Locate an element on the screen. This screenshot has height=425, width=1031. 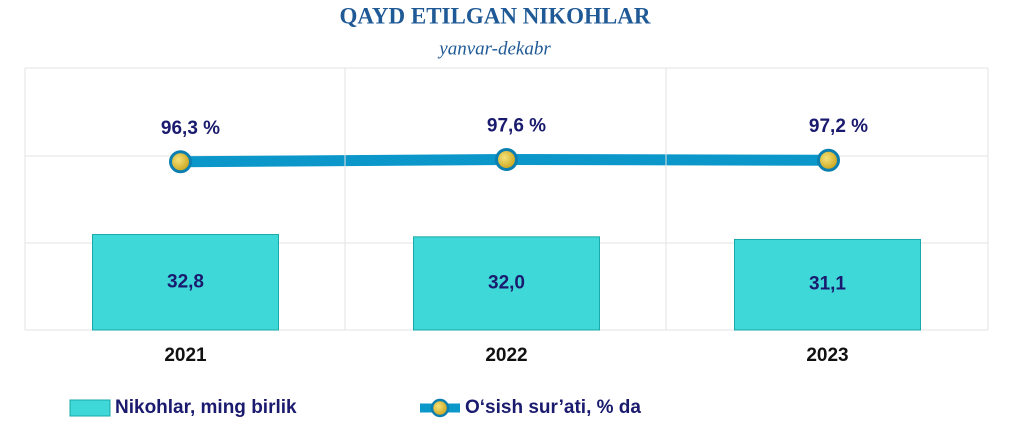
line-value-label: 97,6 % is located at coordinates (516, 126).